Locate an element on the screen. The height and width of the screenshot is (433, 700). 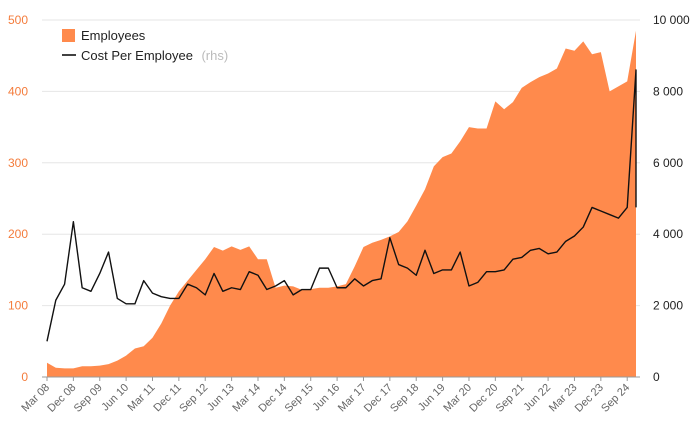
left-y-axis-ticks: 0 100 200 300 400 500 is located at coordinates (18, 198).